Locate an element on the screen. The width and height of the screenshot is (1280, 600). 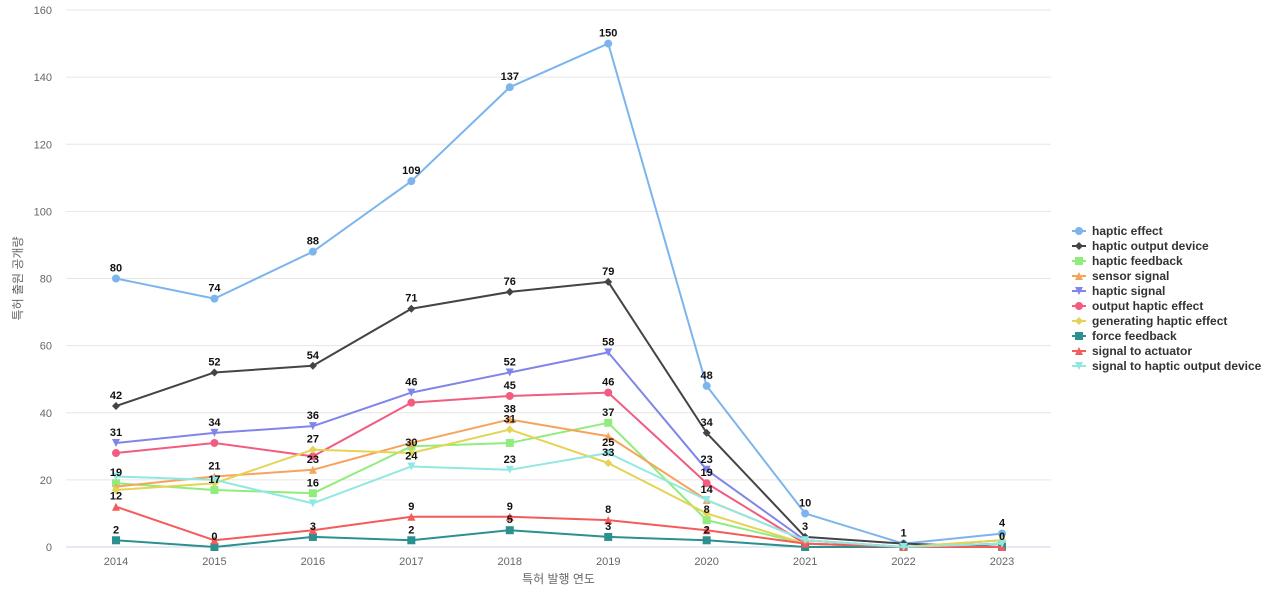
legend-item: signal to haptic output device is located at coordinates (1167, 366).